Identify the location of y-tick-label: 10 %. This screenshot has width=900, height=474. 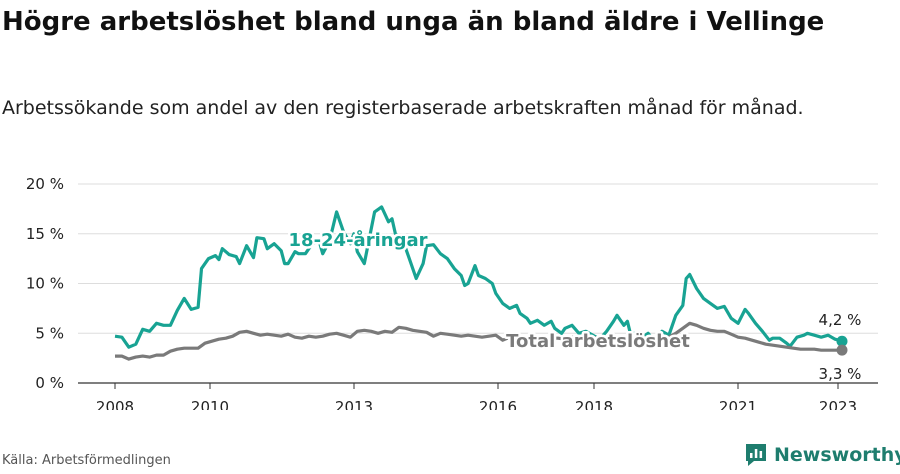
(45, 284).